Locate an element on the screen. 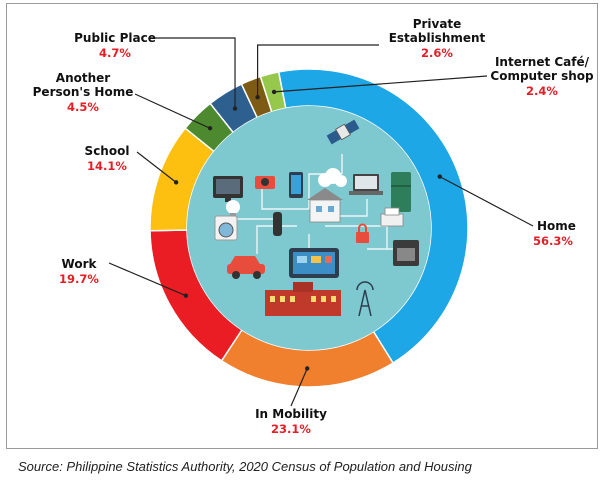 This screenshot has width=608, height=488. value-label: 2.6% is located at coordinates (437, 53).